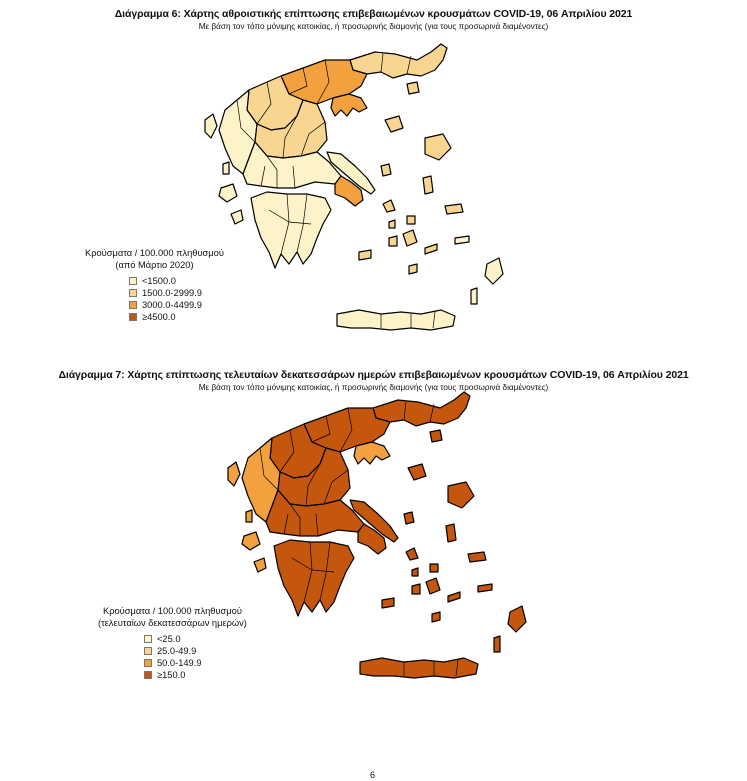 The height and width of the screenshot is (781, 747). I want to click on map7-greece-map, so click(377, 535).